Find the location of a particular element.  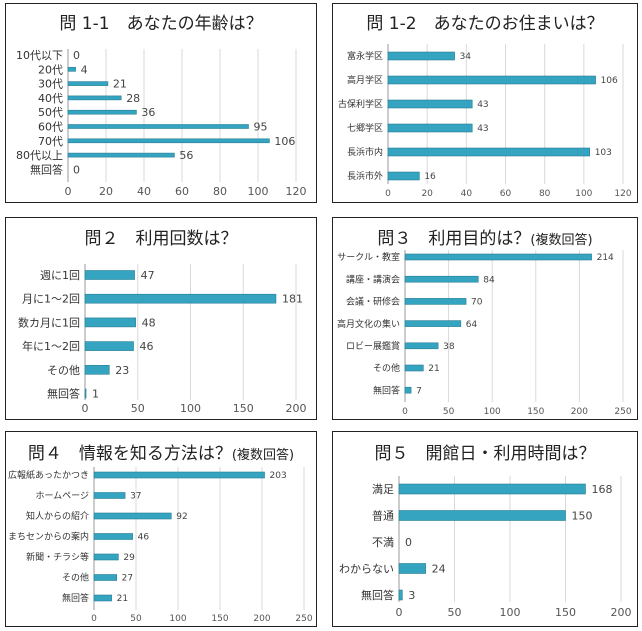

data-label: 84 is located at coordinates (489, 280).